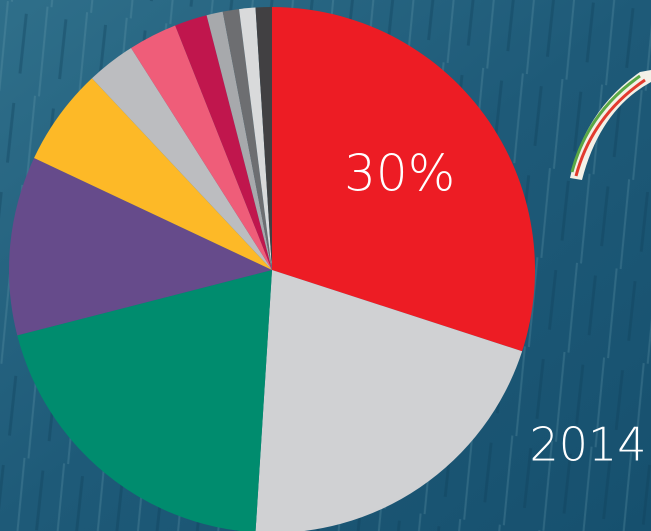 The image size is (651, 531). What do you see at coordinates (610, 125) in the screenshot?
I see `paraglider` at bounding box center [610, 125].